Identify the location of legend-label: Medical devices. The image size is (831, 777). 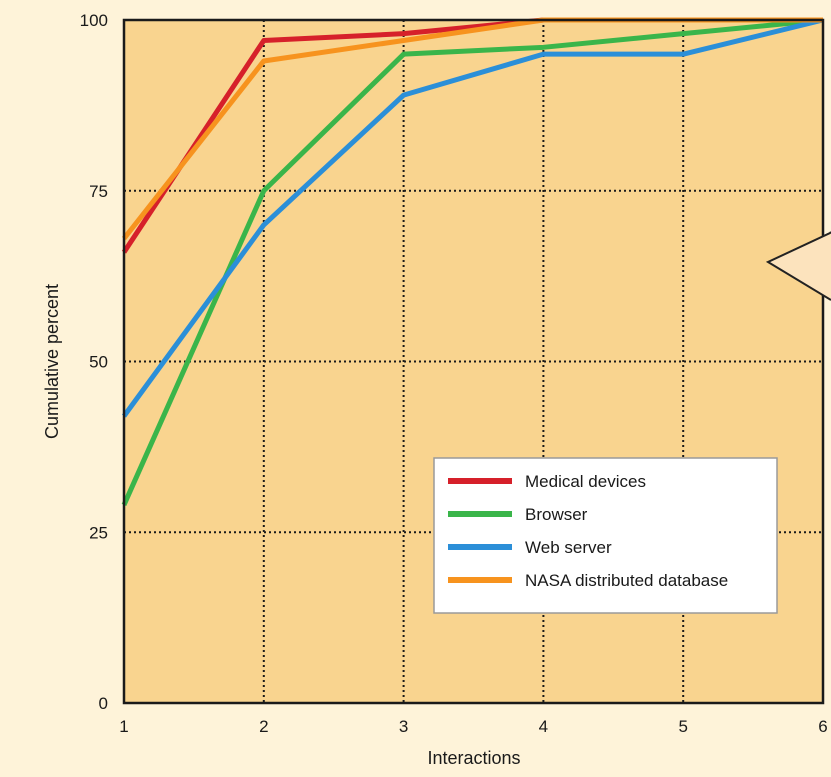
(585, 481).